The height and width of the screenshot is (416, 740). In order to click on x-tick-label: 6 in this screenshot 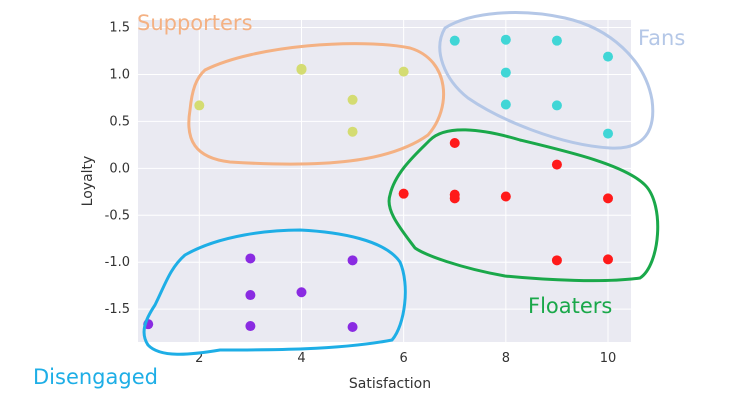, I will do `click(404, 358)`.